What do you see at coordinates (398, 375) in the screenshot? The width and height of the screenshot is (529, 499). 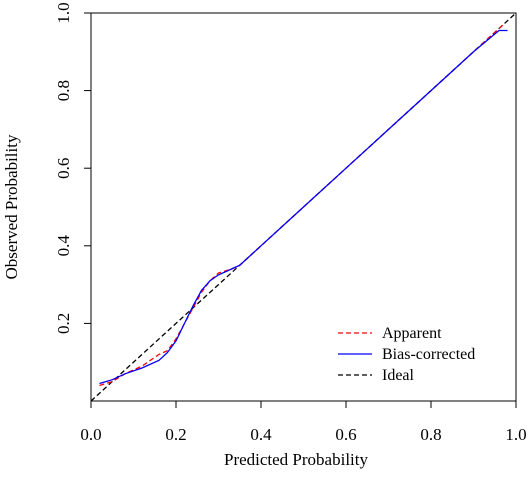 I see `legend-label: Ideal` at bounding box center [398, 375].